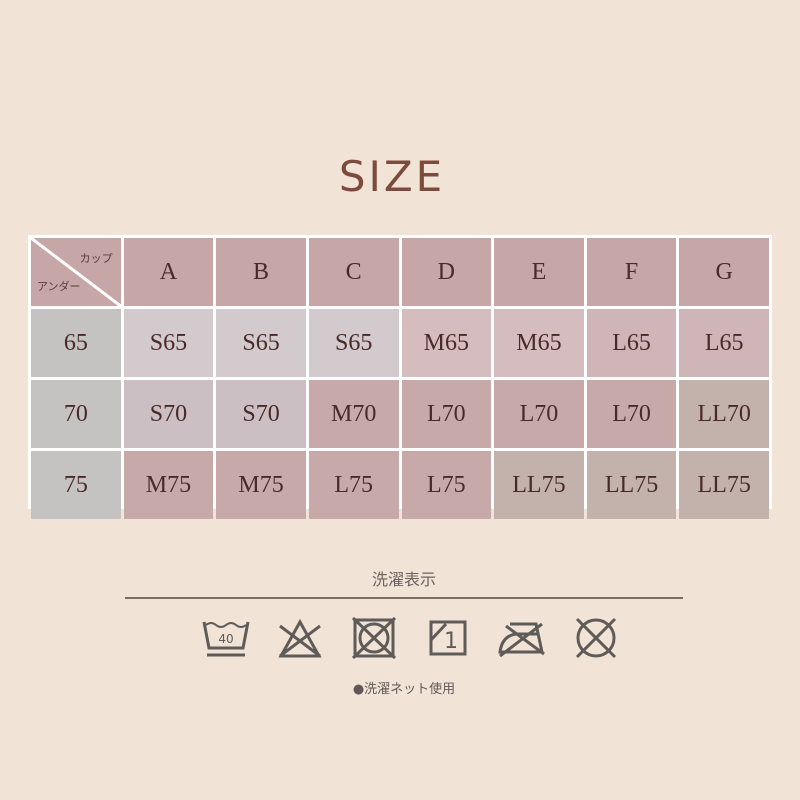 Image resolution: width=800 pixels, height=800 pixels. I want to click on corner-header: カップ アンダー, so click(76, 272).